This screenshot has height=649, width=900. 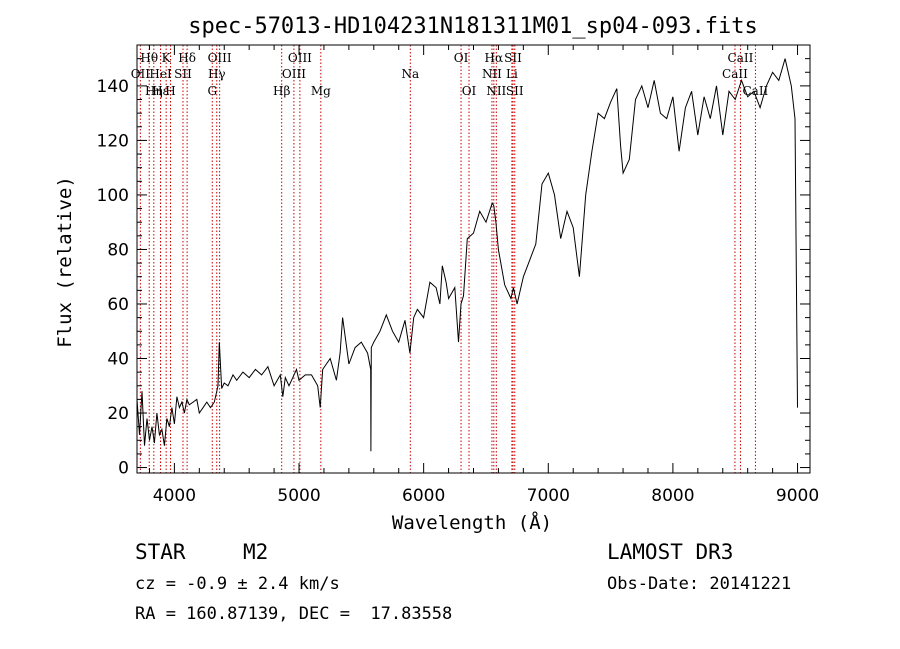 I want to click on x-tick-label: 8000, so click(x=672, y=496).